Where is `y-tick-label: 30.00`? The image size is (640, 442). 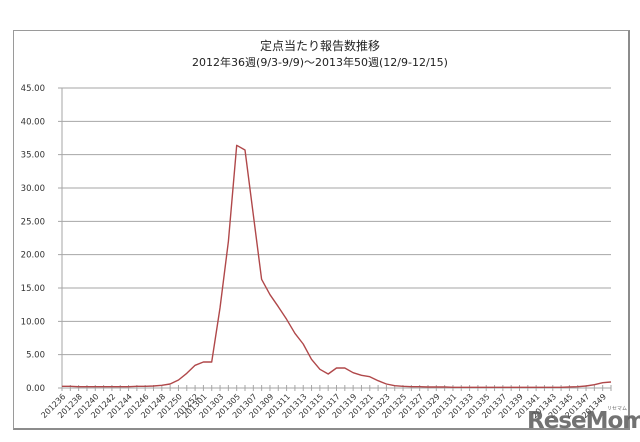
y-tick-label: 30.00 is located at coordinates (33, 189).